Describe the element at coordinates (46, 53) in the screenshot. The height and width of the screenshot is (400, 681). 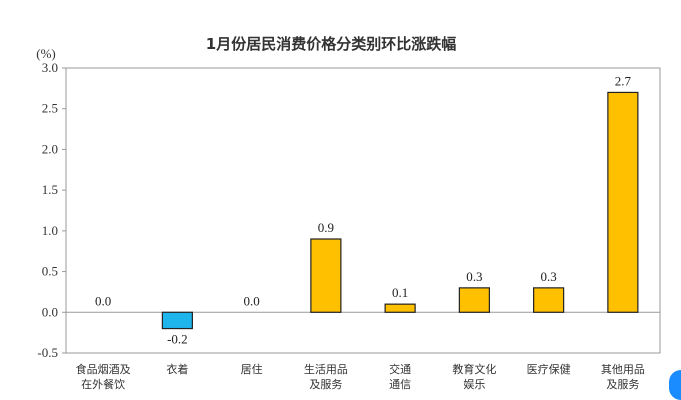
I see `y-axis-unit: (%)` at that location.